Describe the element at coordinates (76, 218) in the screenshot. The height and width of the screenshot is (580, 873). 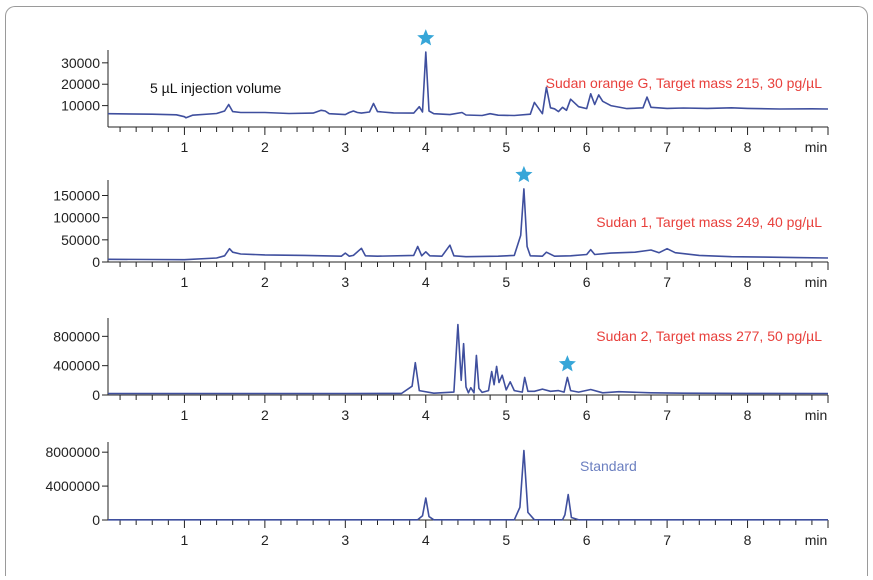
I see `y-tick-label: 100000` at that location.